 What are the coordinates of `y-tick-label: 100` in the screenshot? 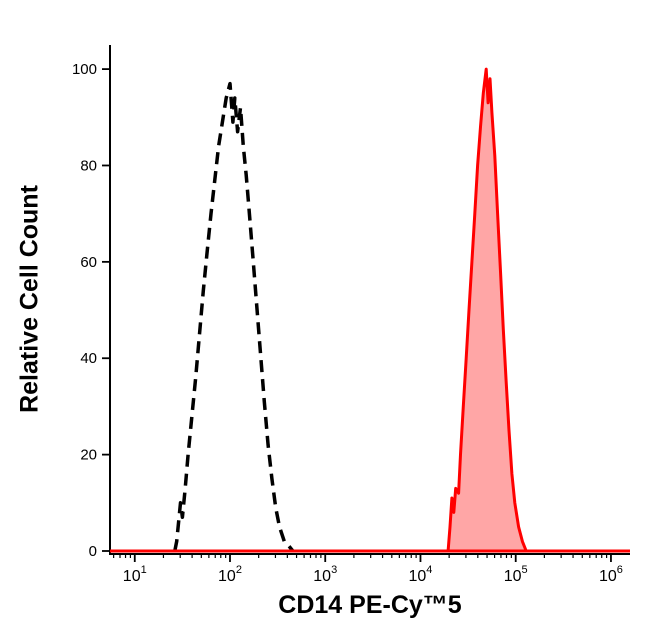 It's located at (84, 69).